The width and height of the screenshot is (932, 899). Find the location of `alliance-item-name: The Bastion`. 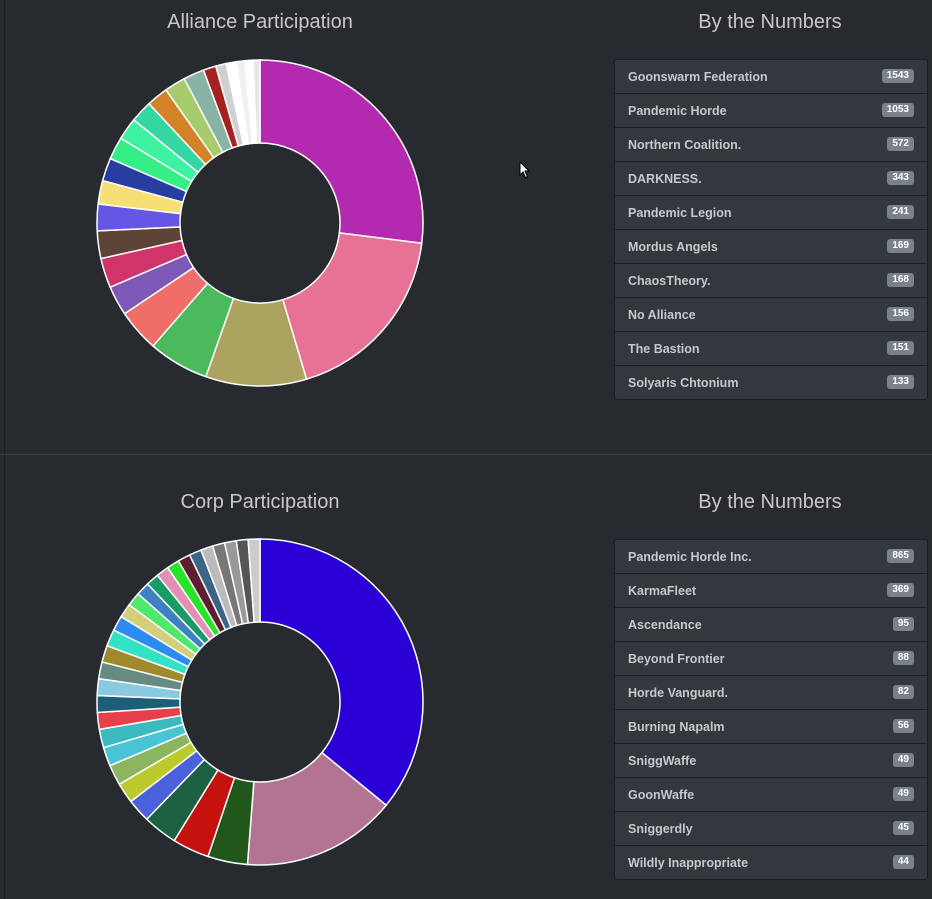

alliance-item-name: The Bastion is located at coordinates (664, 349).